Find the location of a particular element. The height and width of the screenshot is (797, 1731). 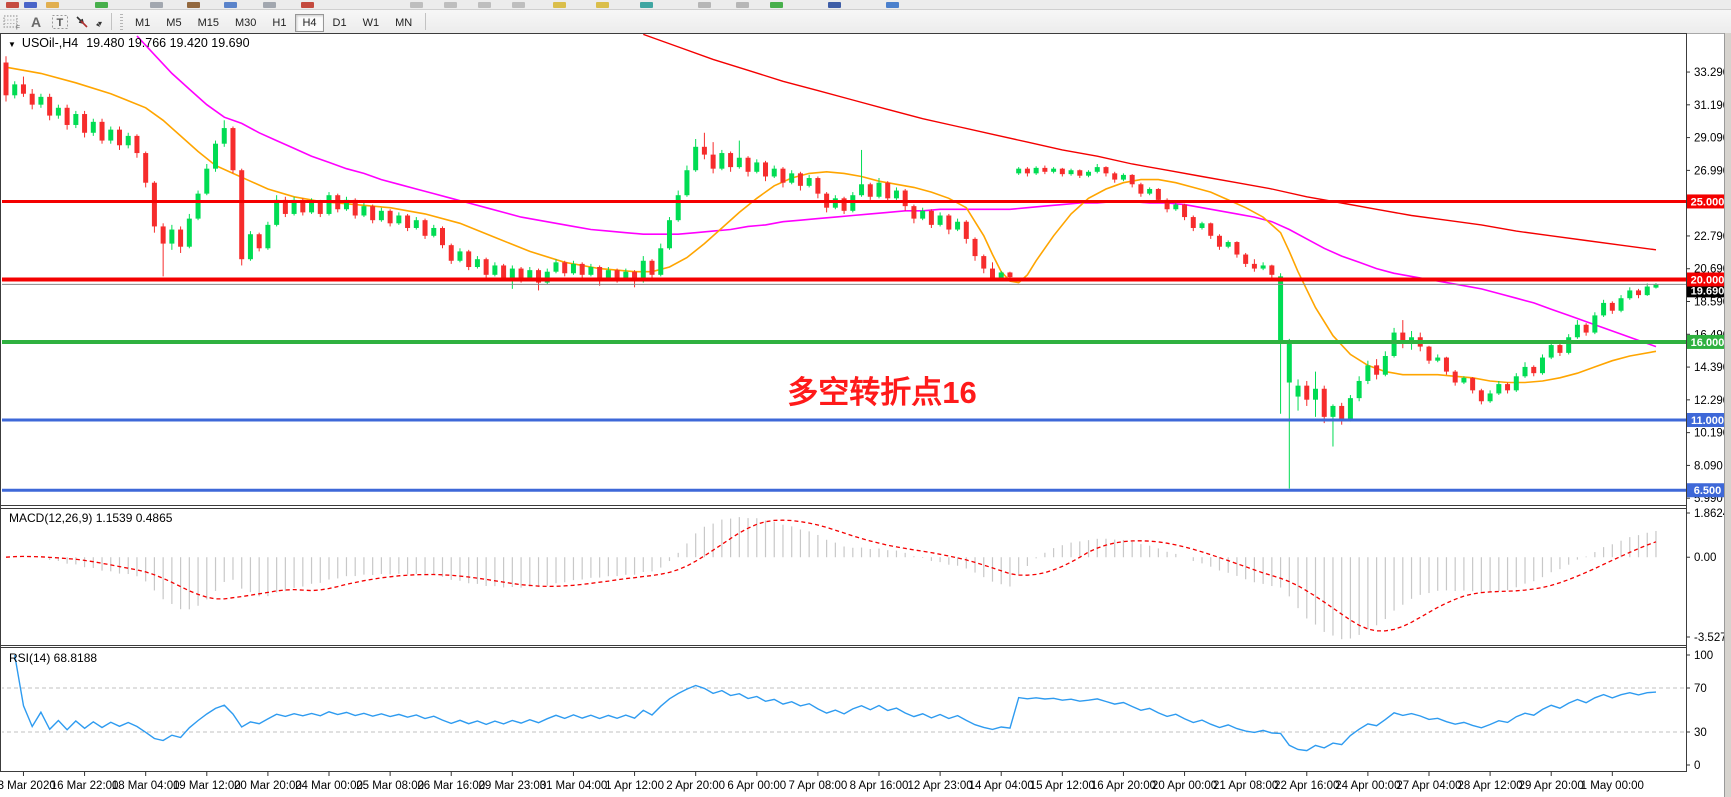

svg-text: 16.000 is located at coordinates (1708, 343).